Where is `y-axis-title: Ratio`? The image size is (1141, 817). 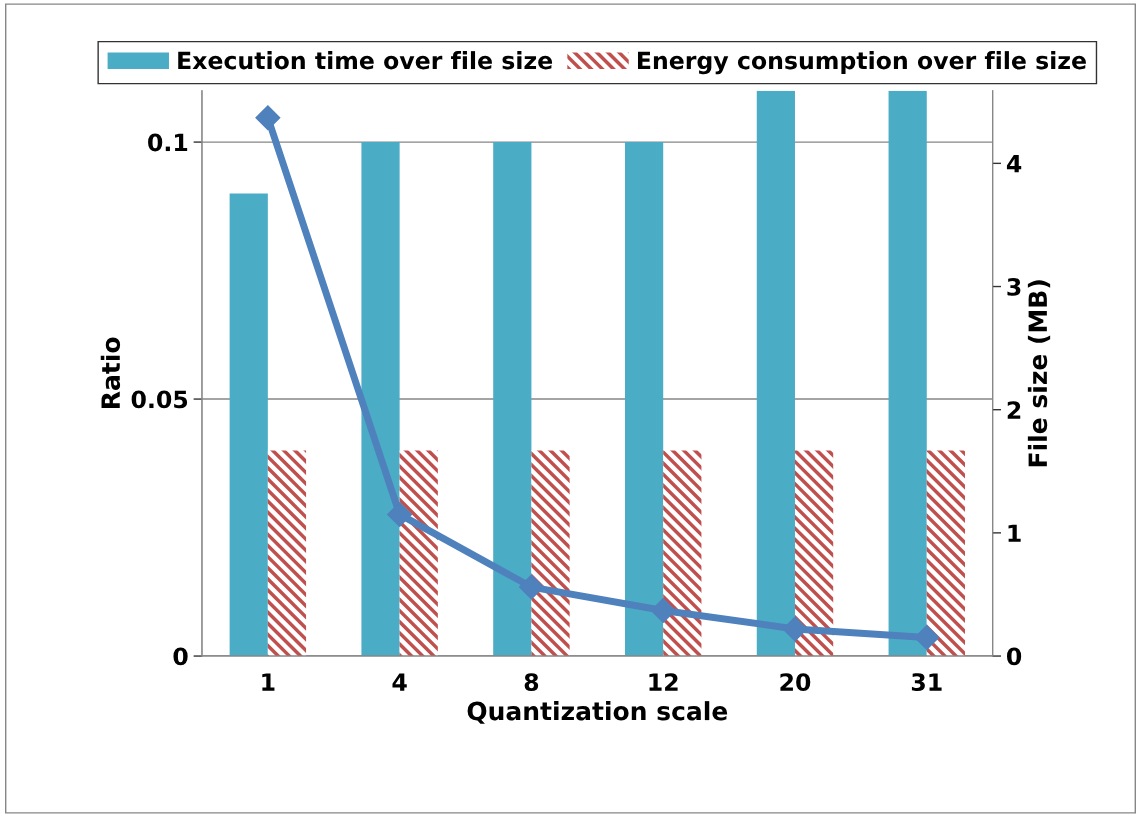 y-axis-title: Ratio is located at coordinates (110, 372).